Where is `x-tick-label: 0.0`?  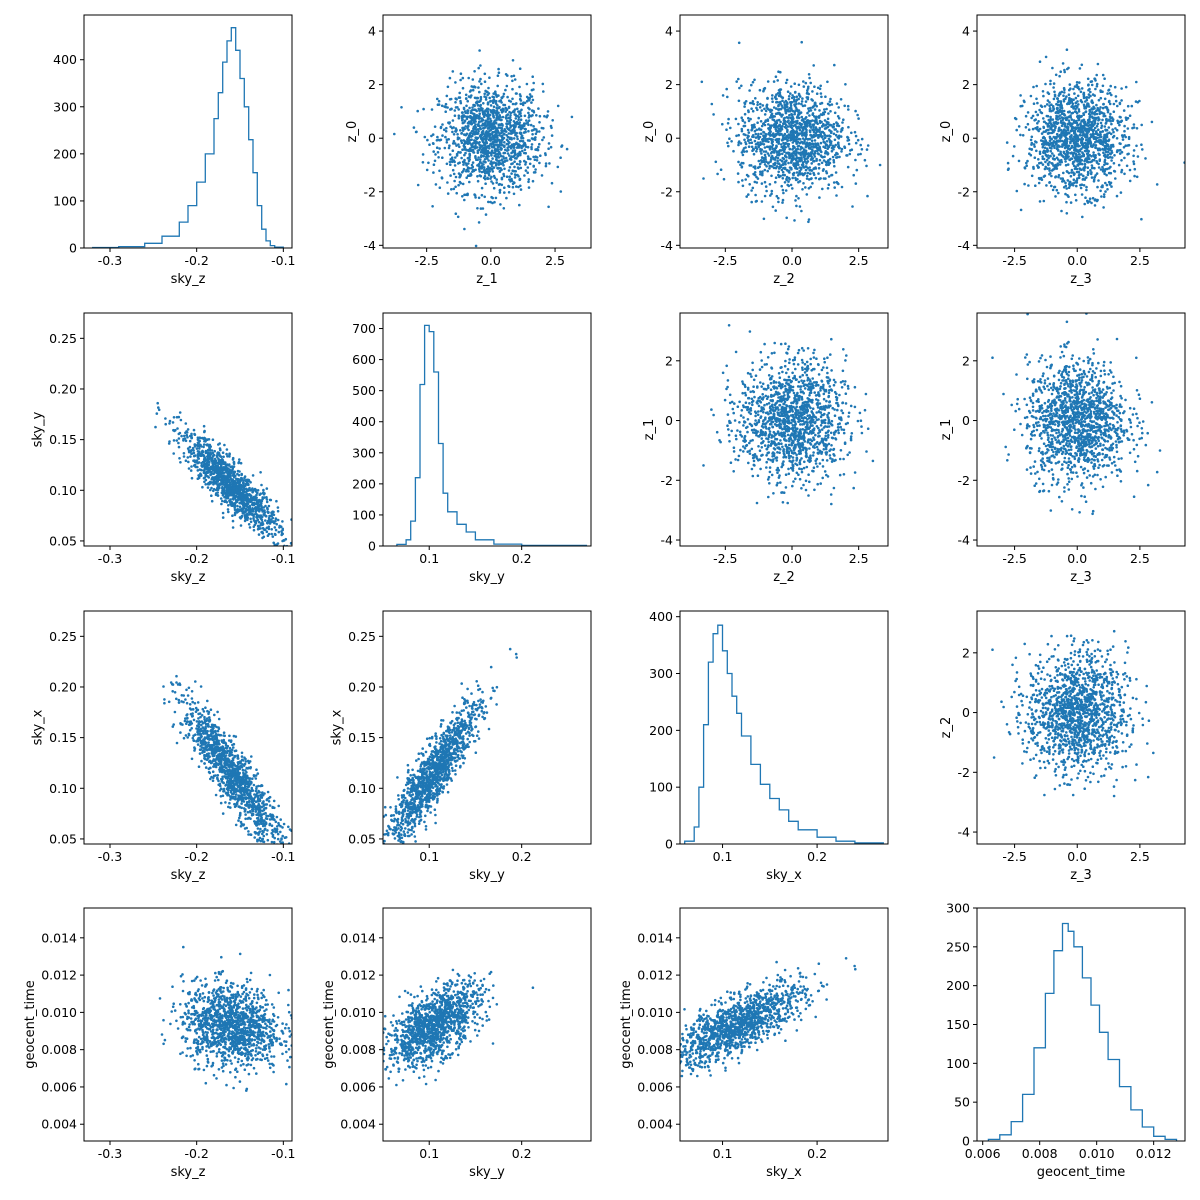
x-tick-label: 0.0 is located at coordinates (491, 260).